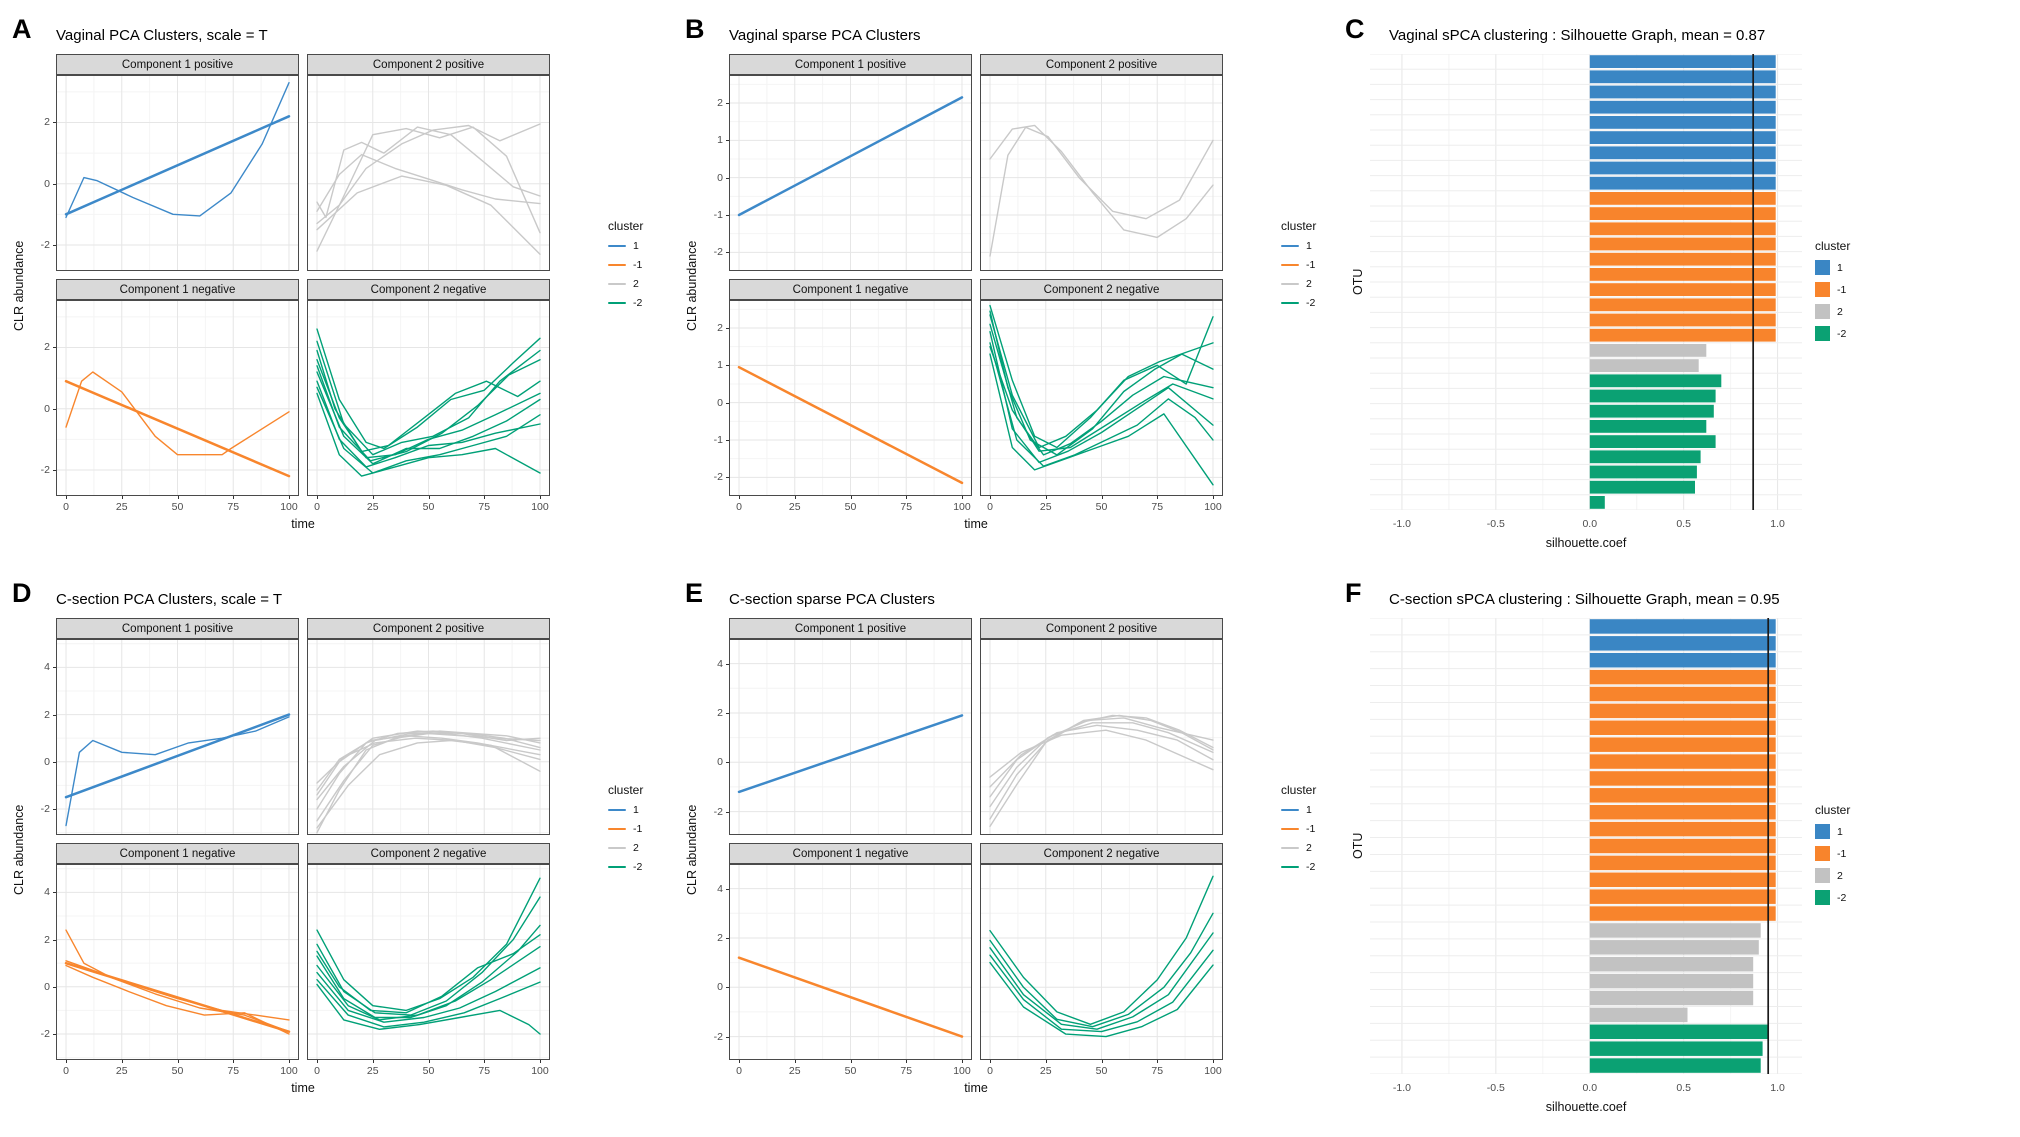 The height and width of the screenshot is (1137, 2020). Describe the element at coordinates (906, 1071) in the screenshot. I see `x-tick-label: 75` at that location.